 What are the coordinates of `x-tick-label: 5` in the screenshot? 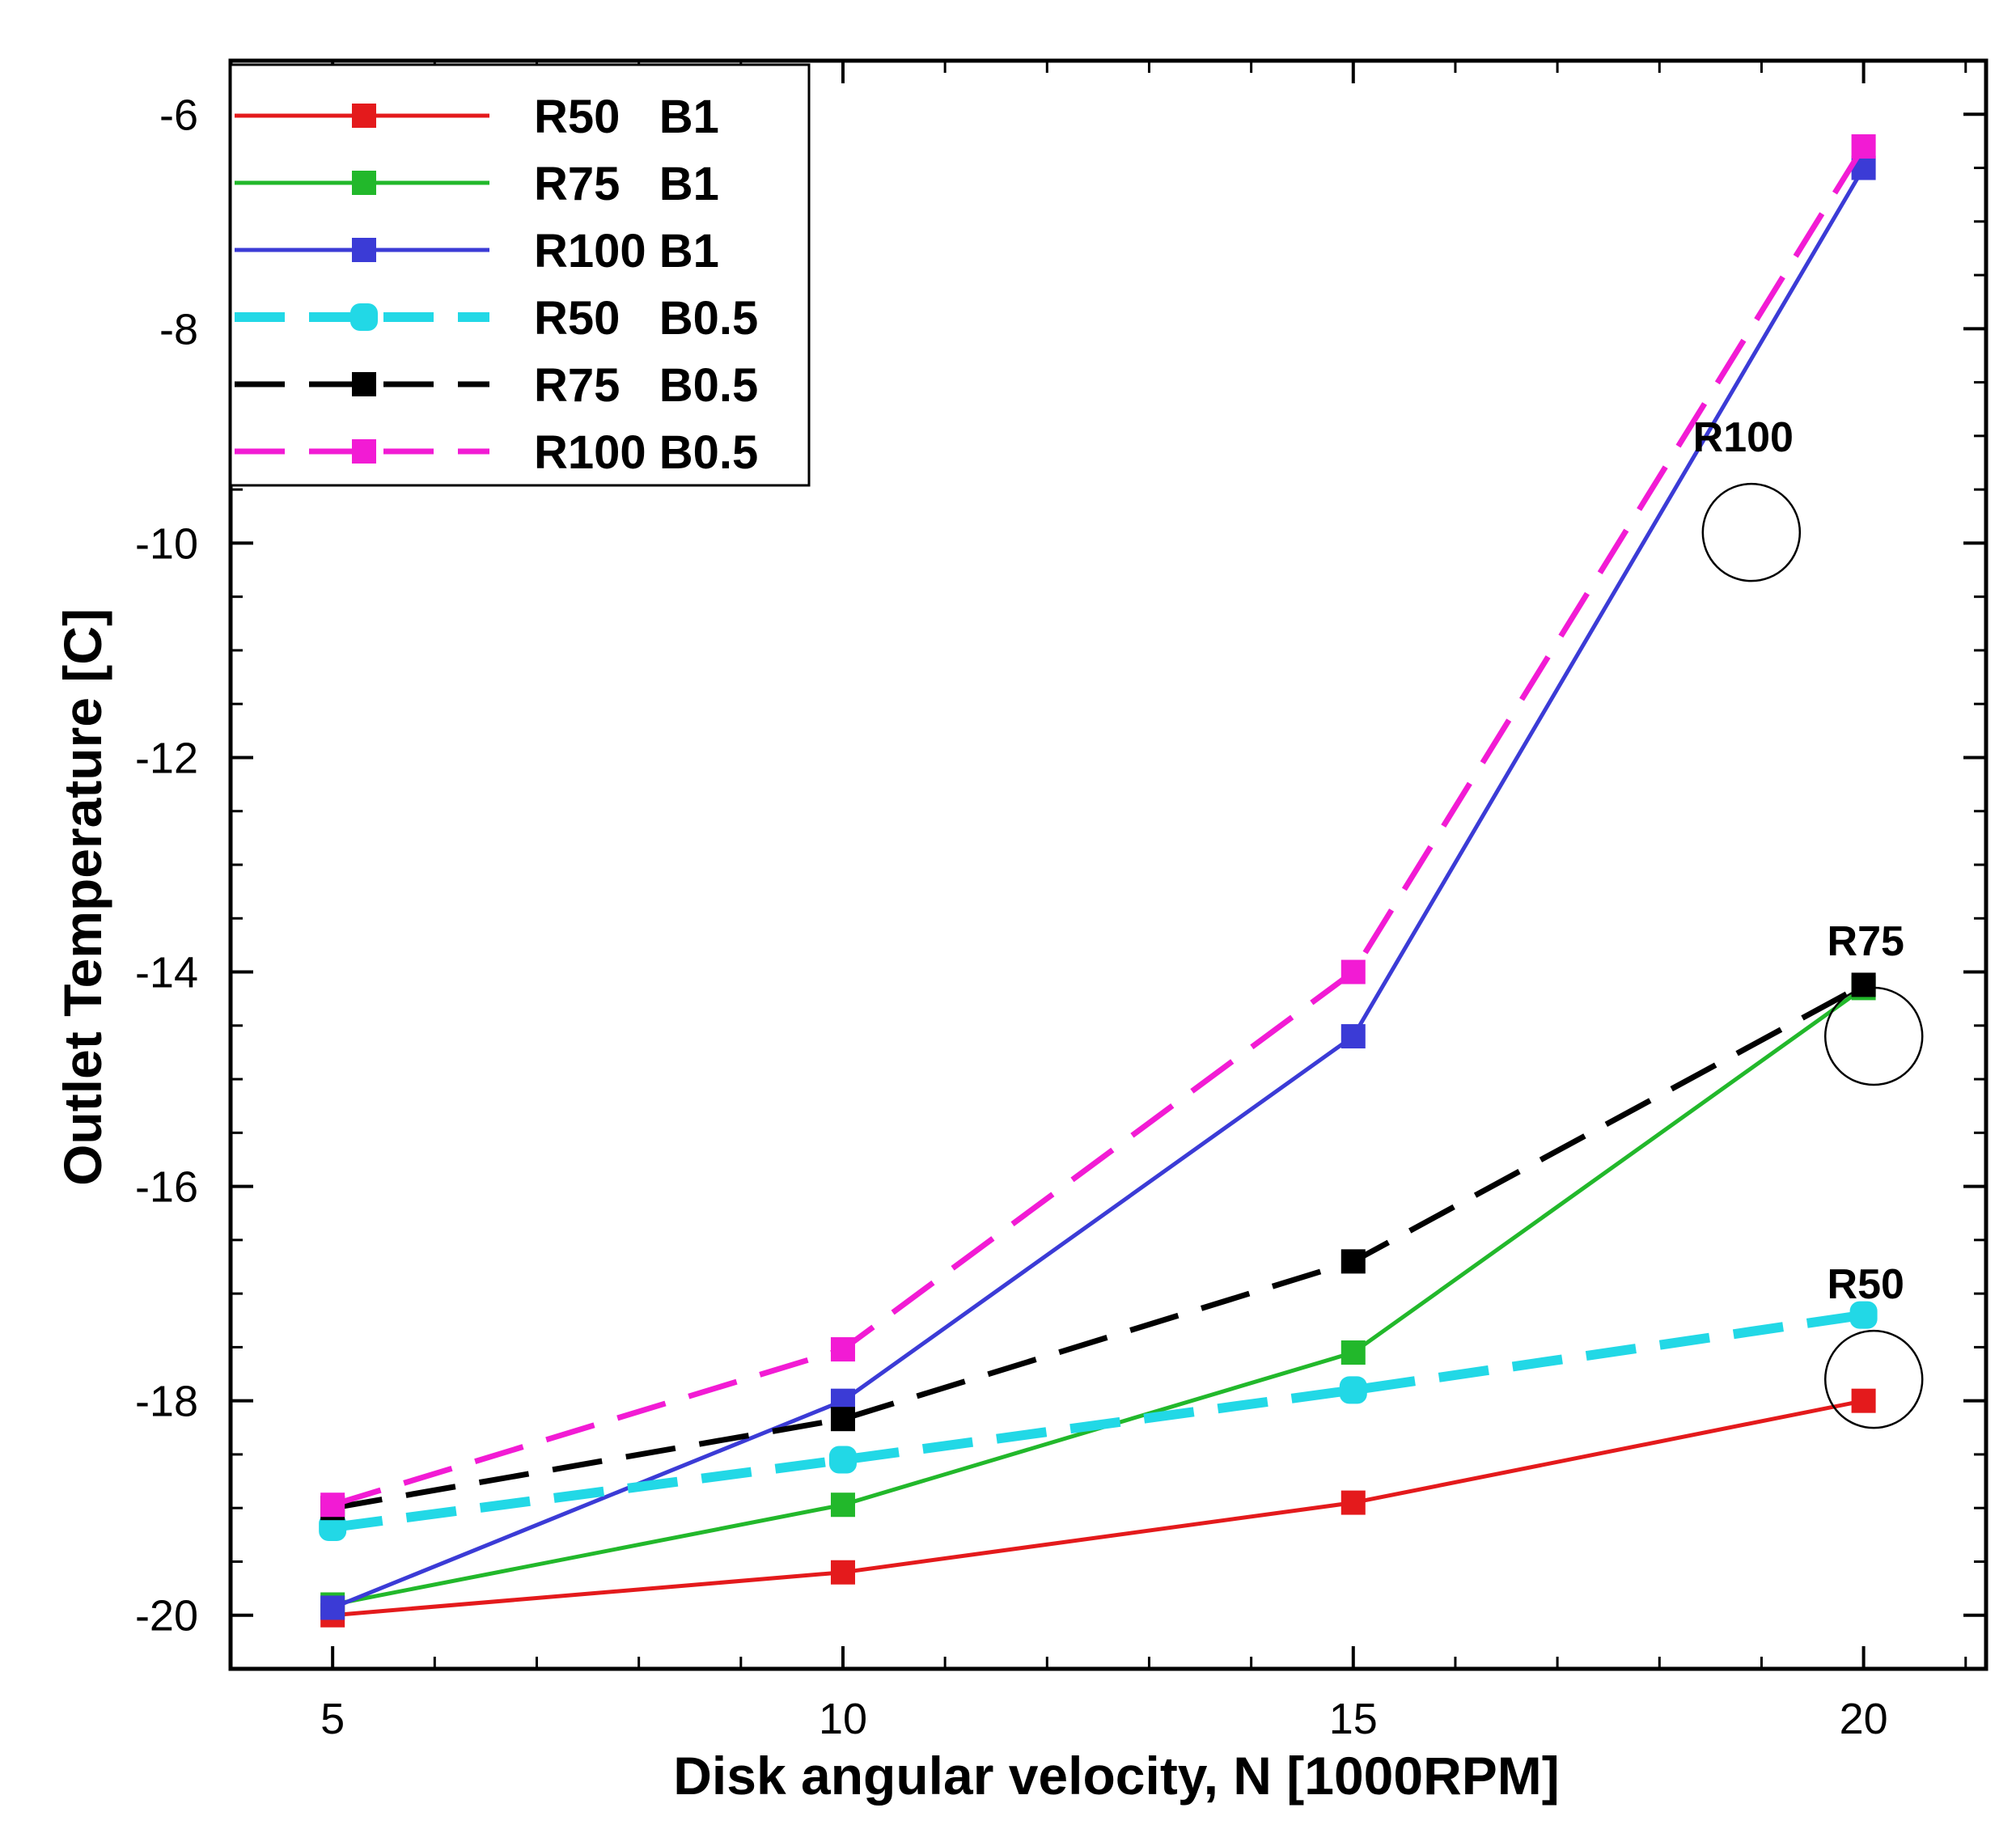 It's located at (332, 1719).